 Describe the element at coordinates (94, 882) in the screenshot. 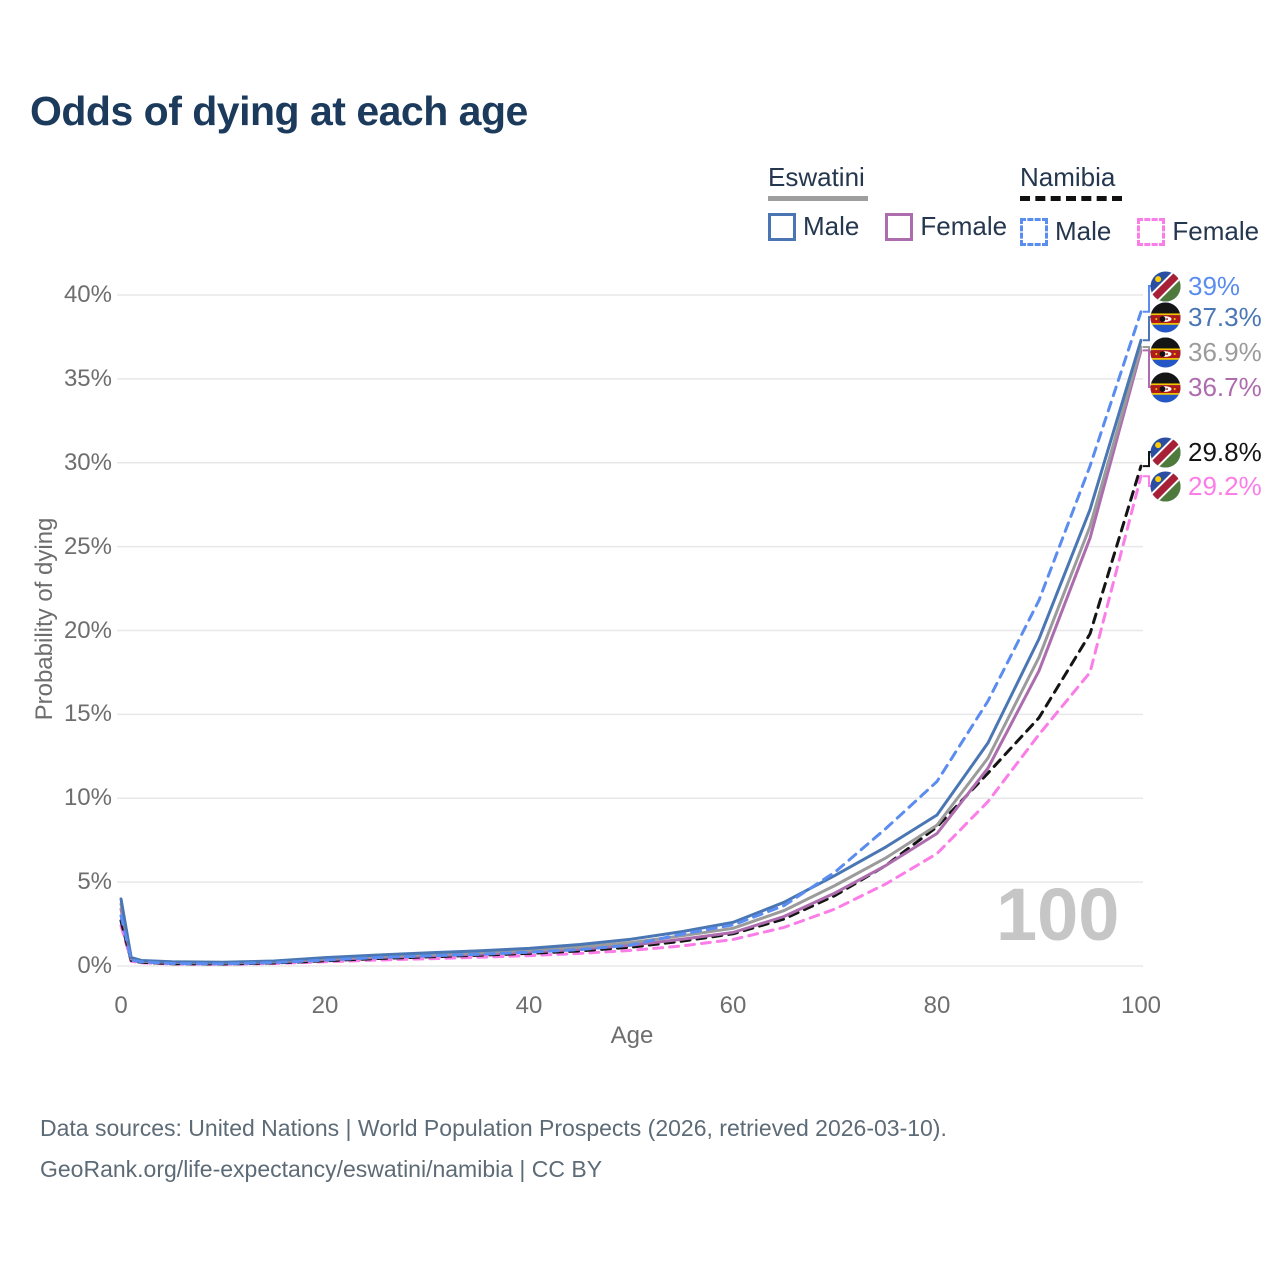

I see `y-tick-label: 5%` at that location.